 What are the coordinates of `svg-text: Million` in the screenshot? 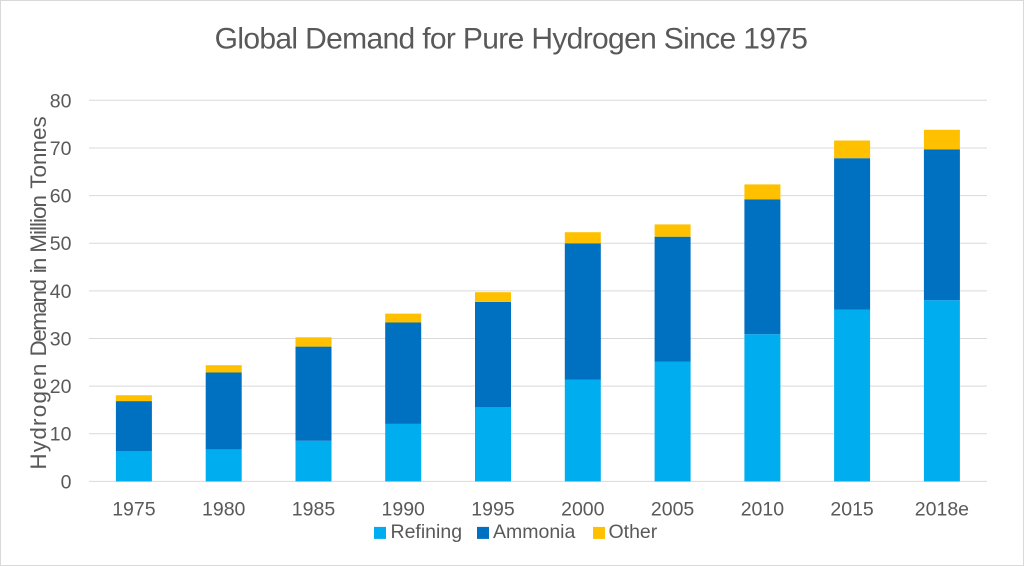 It's located at (38, 224).